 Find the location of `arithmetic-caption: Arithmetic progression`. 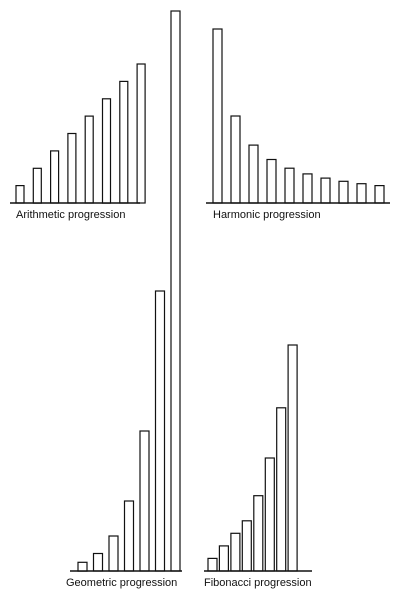

arithmetic-caption: Arithmetic progression is located at coordinates (70, 215).